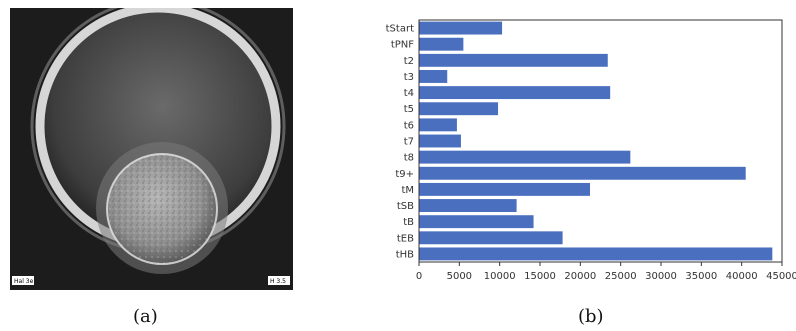 Image resolution: width=796 pixels, height=331 pixels. I want to click on x-tick-45000: 45000, so click(781, 276).